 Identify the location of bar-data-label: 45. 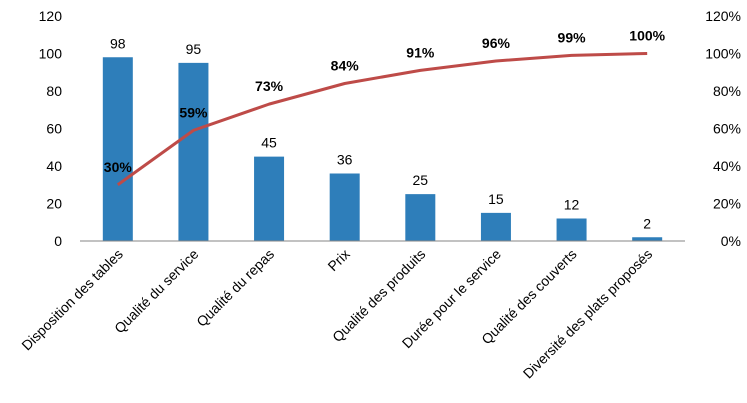
(269, 143).